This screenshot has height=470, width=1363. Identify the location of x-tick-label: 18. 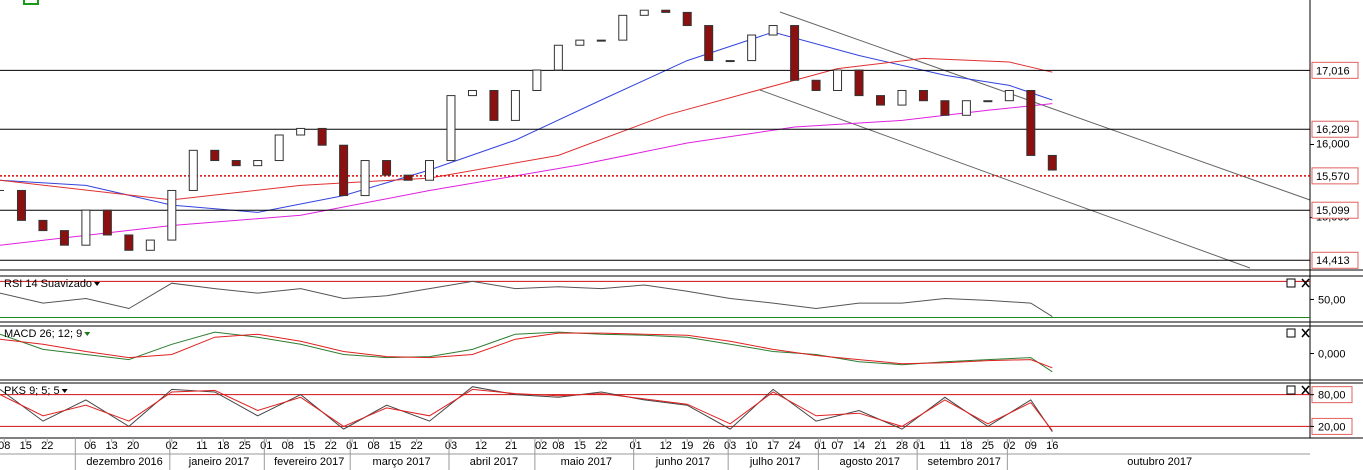
(223, 446).